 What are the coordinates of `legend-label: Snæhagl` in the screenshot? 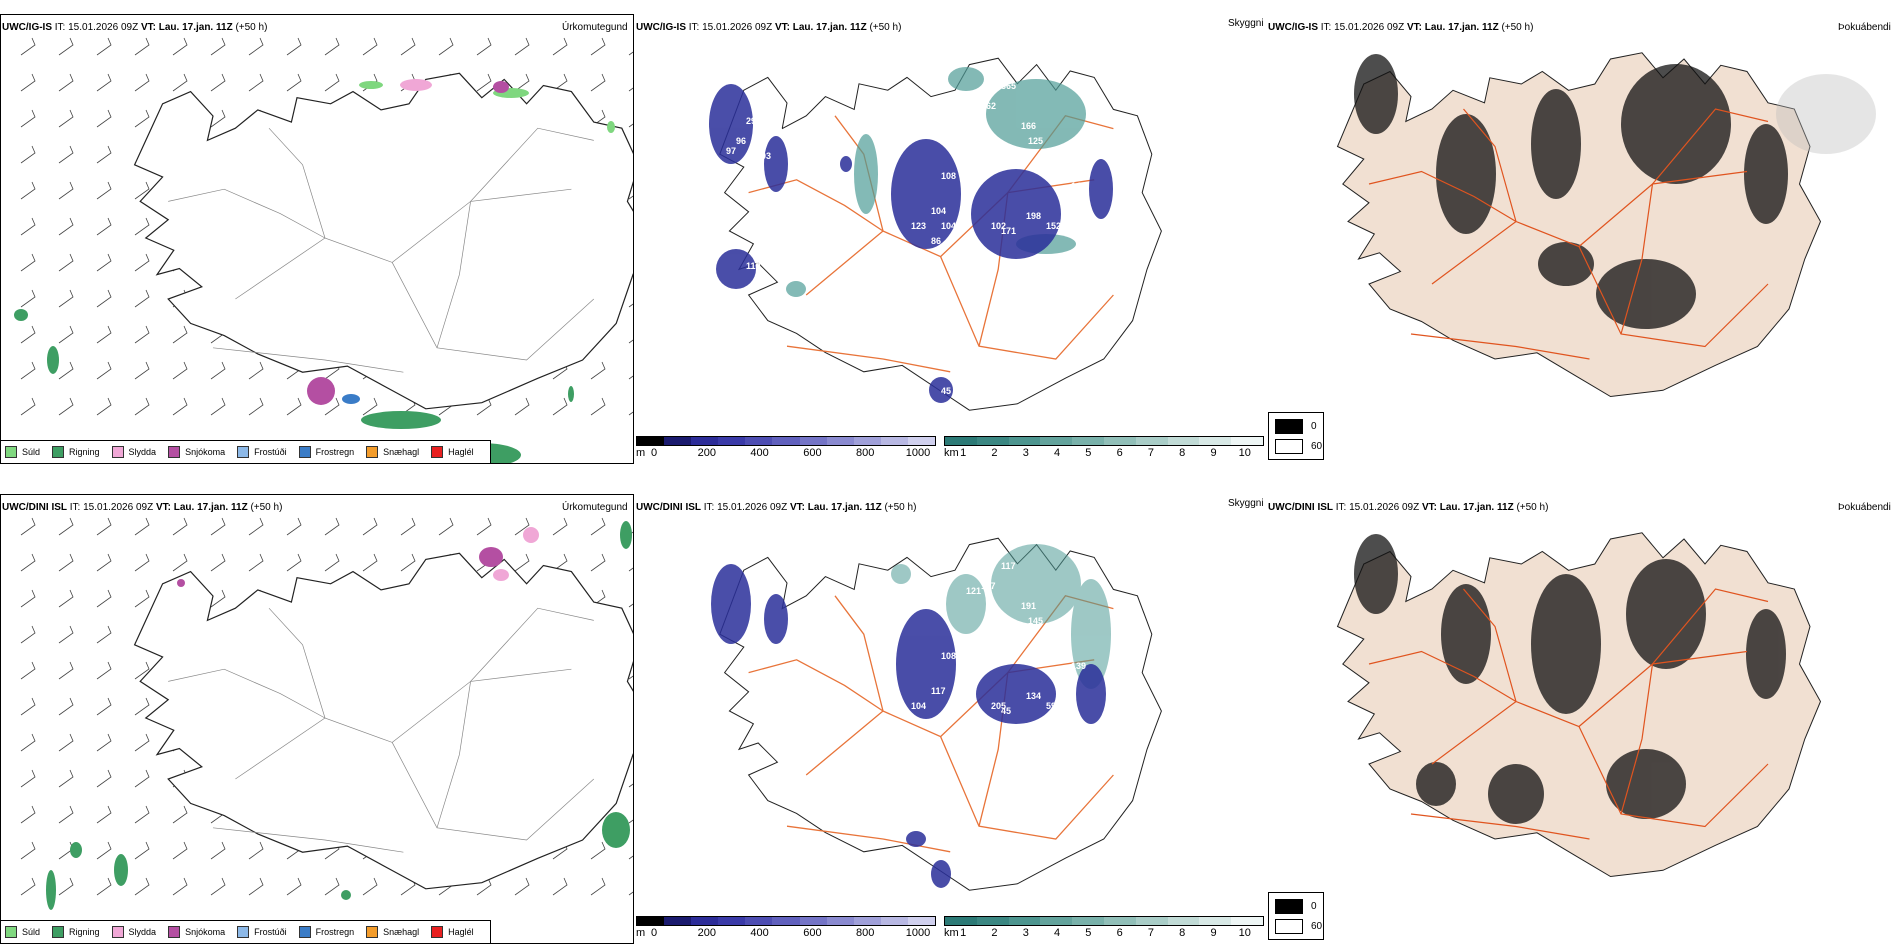 It's located at (401, 452).